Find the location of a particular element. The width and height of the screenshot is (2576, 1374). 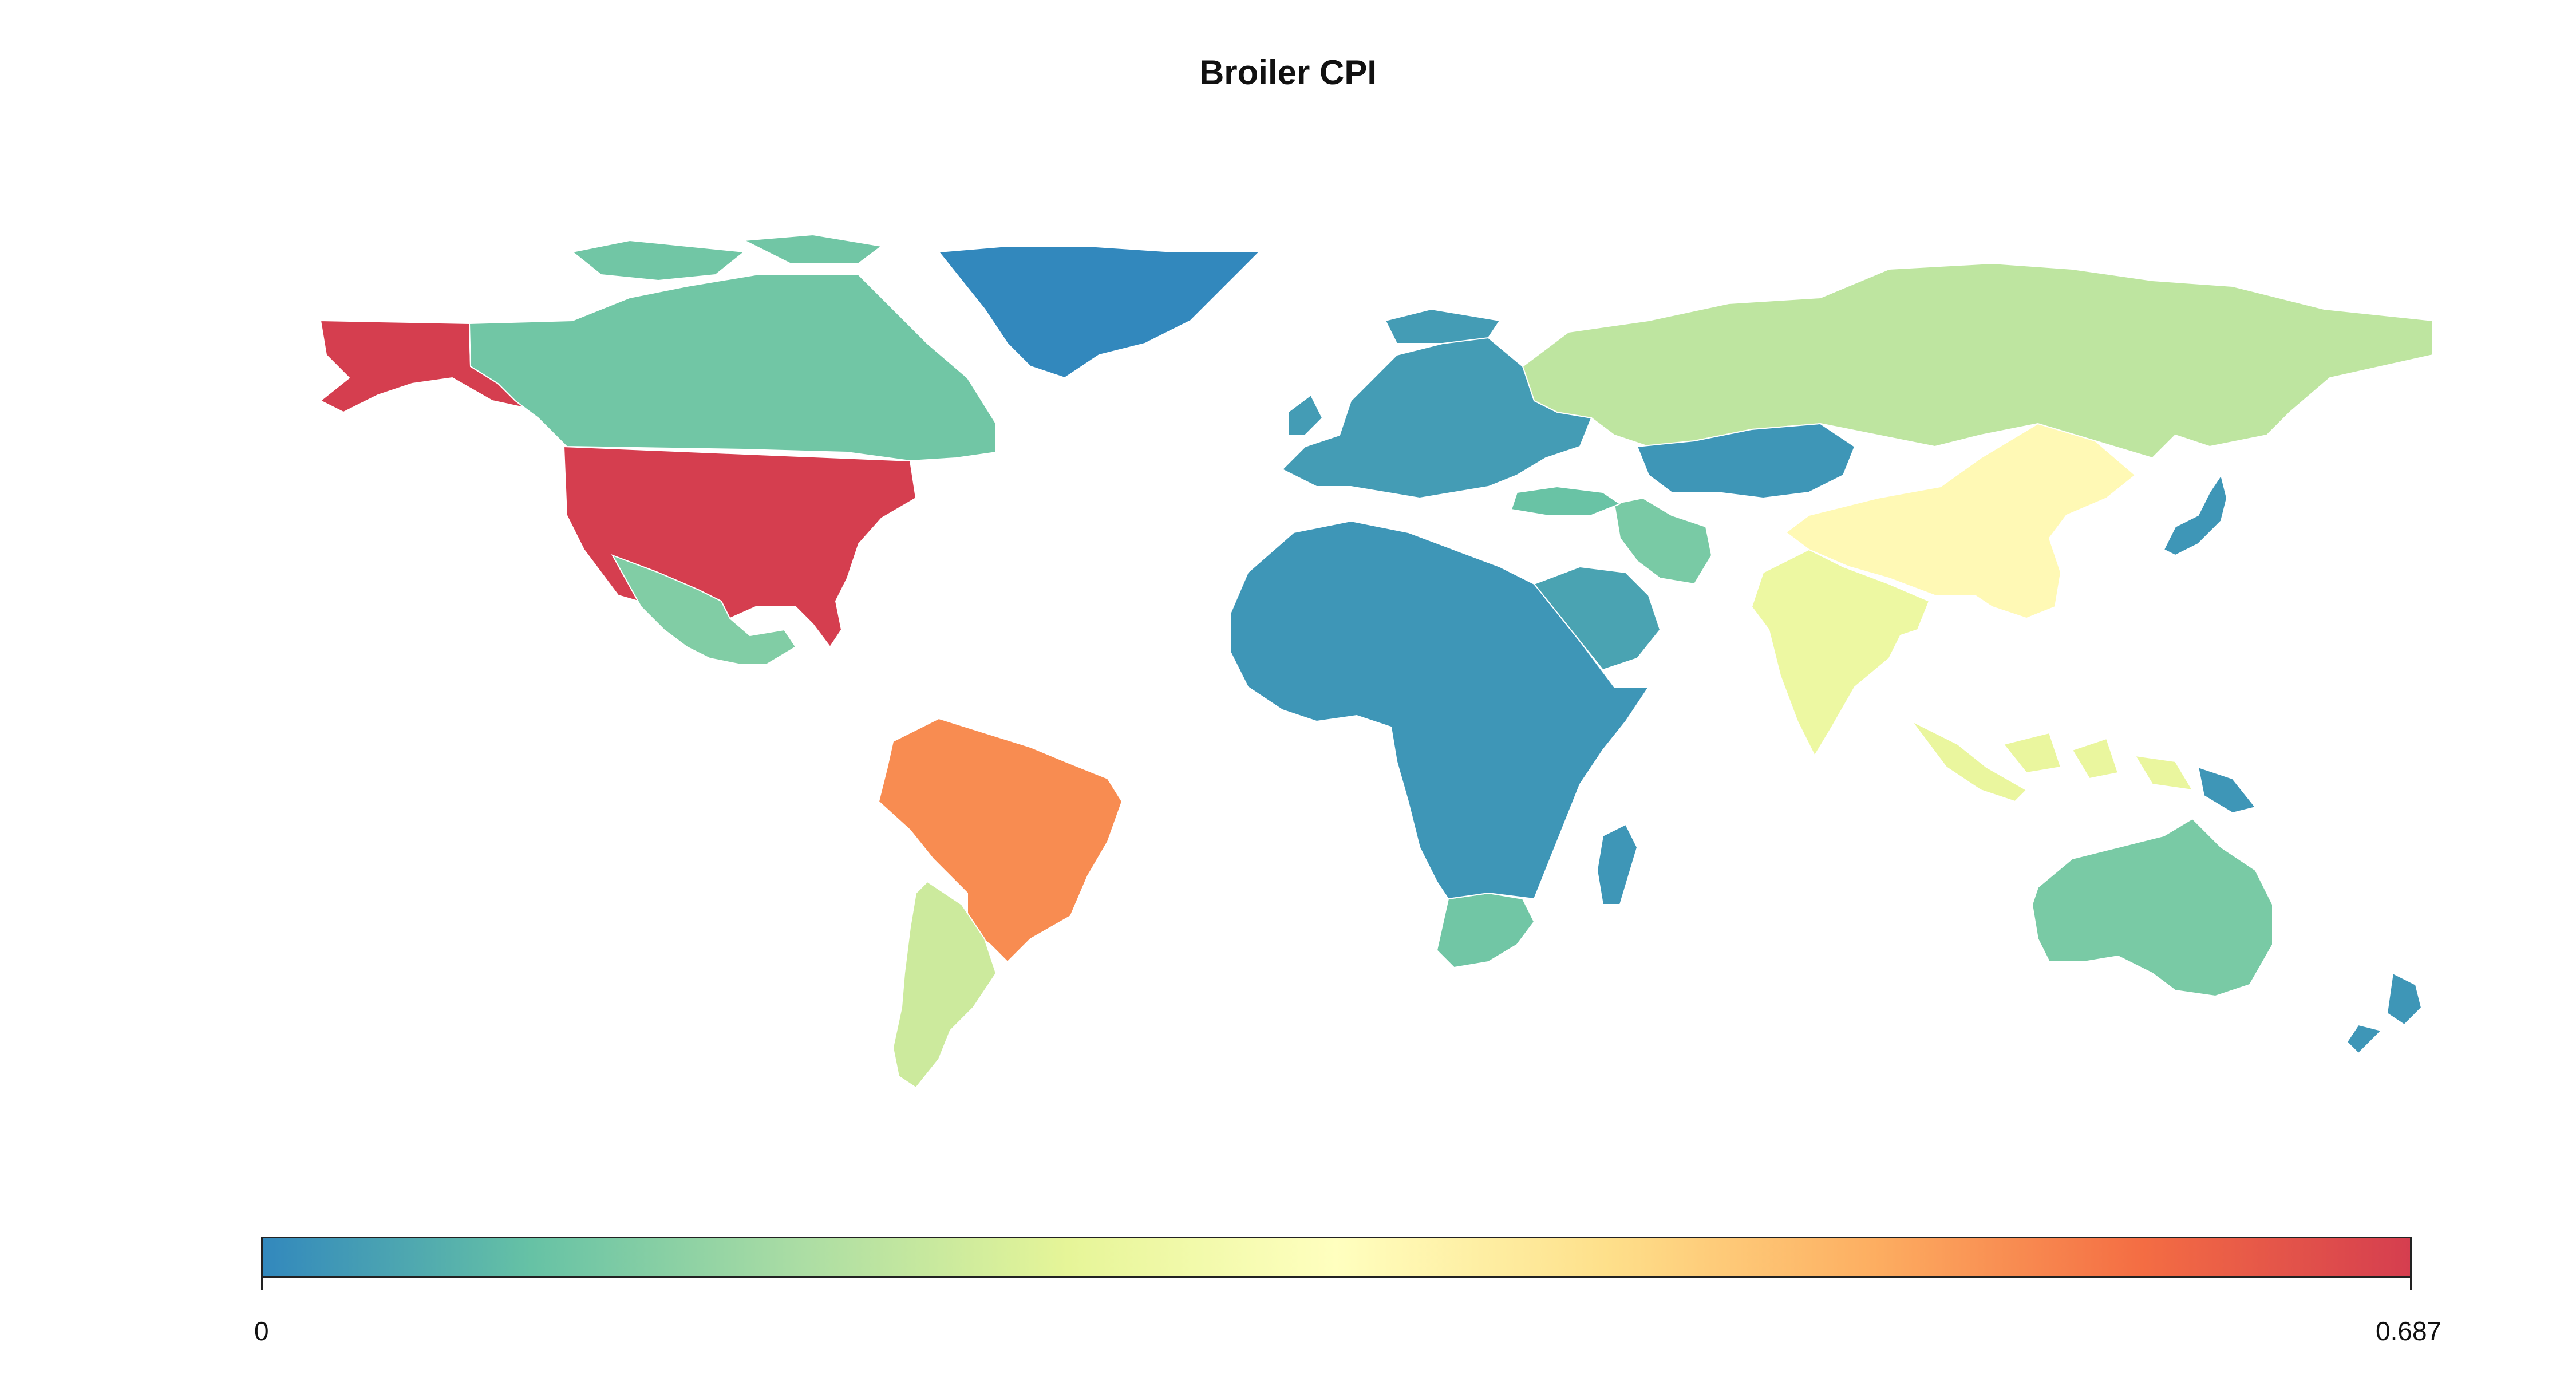

region-turkey is located at coordinates (1566, 501).